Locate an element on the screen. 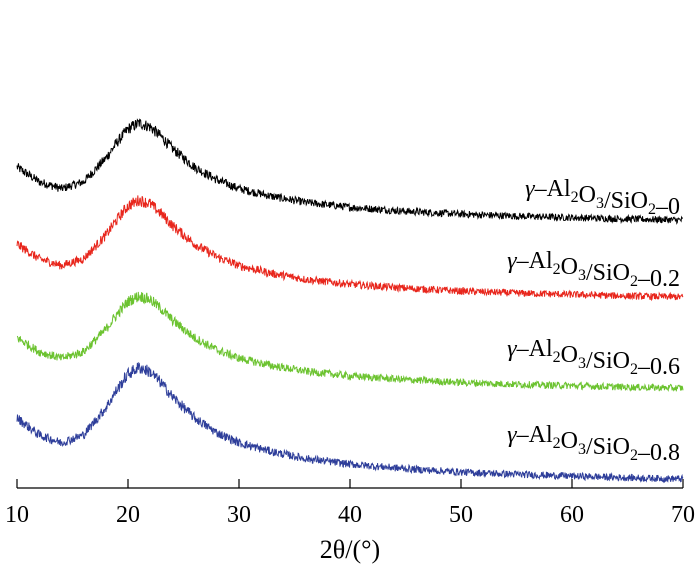 This screenshot has height=580, width=700. x-tick-label: 60 is located at coordinates (572, 515).